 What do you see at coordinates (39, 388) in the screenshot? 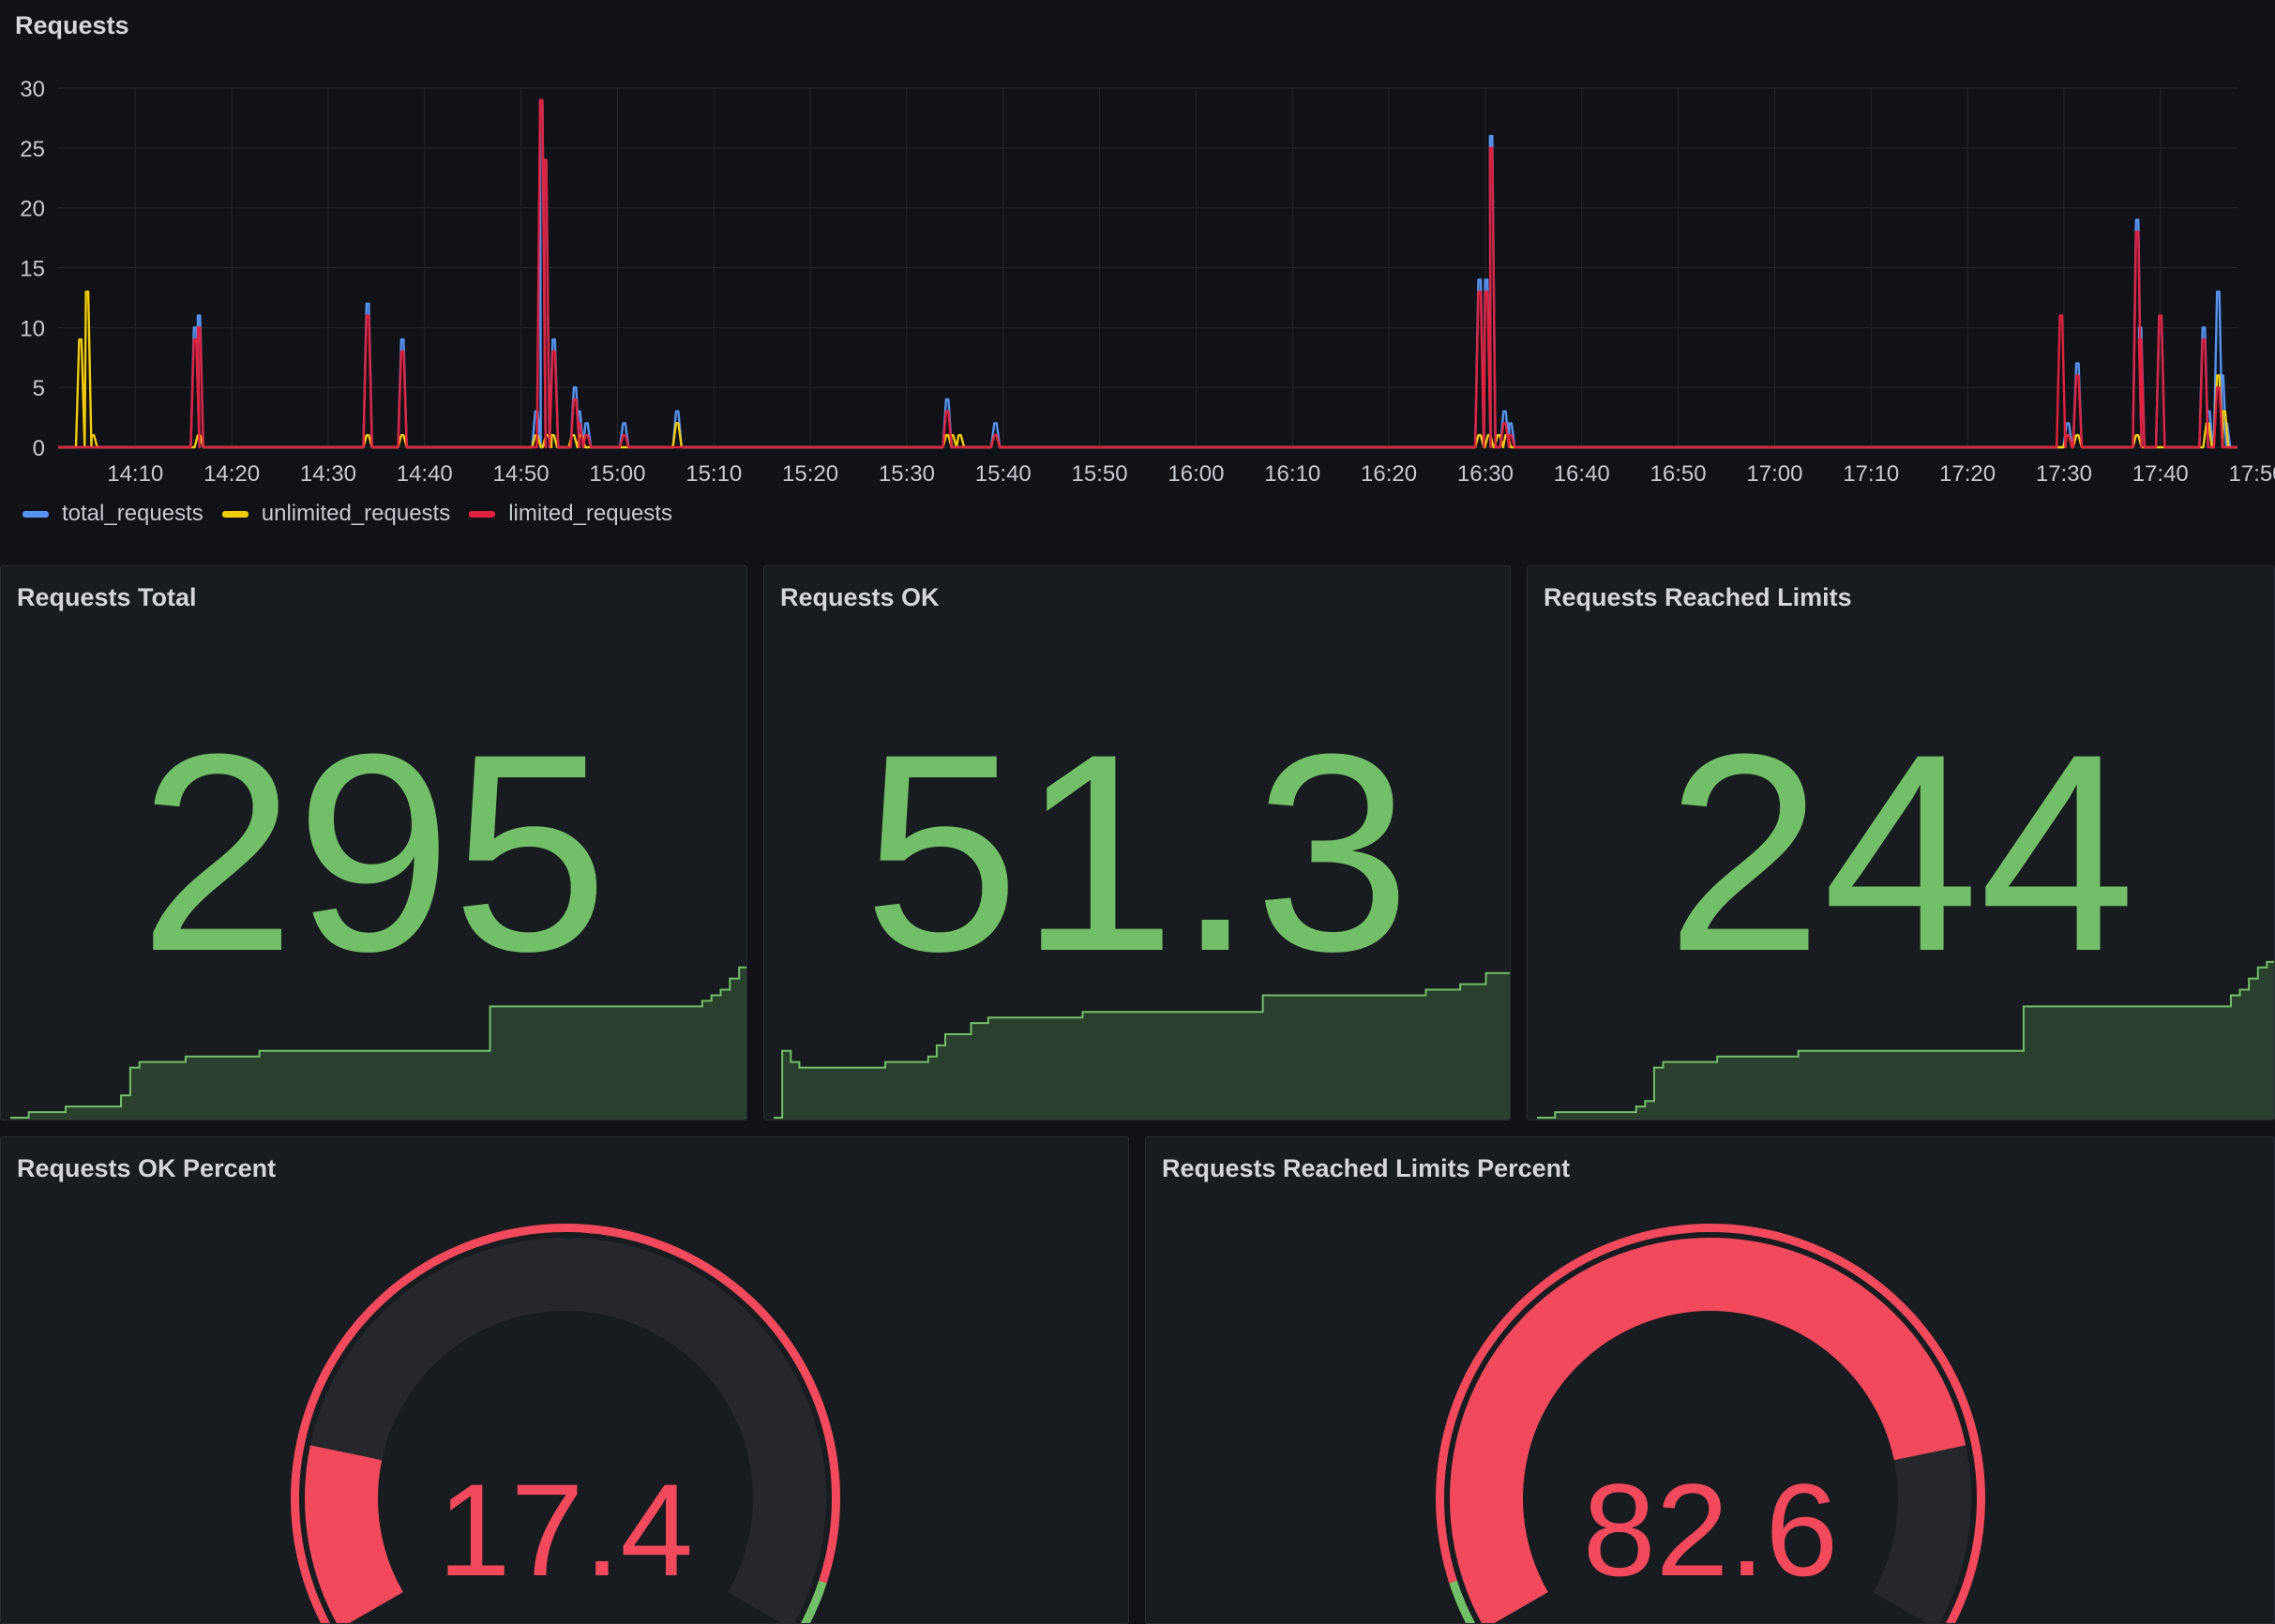
I see `y-tick-label: 5` at bounding box center [39, 388].